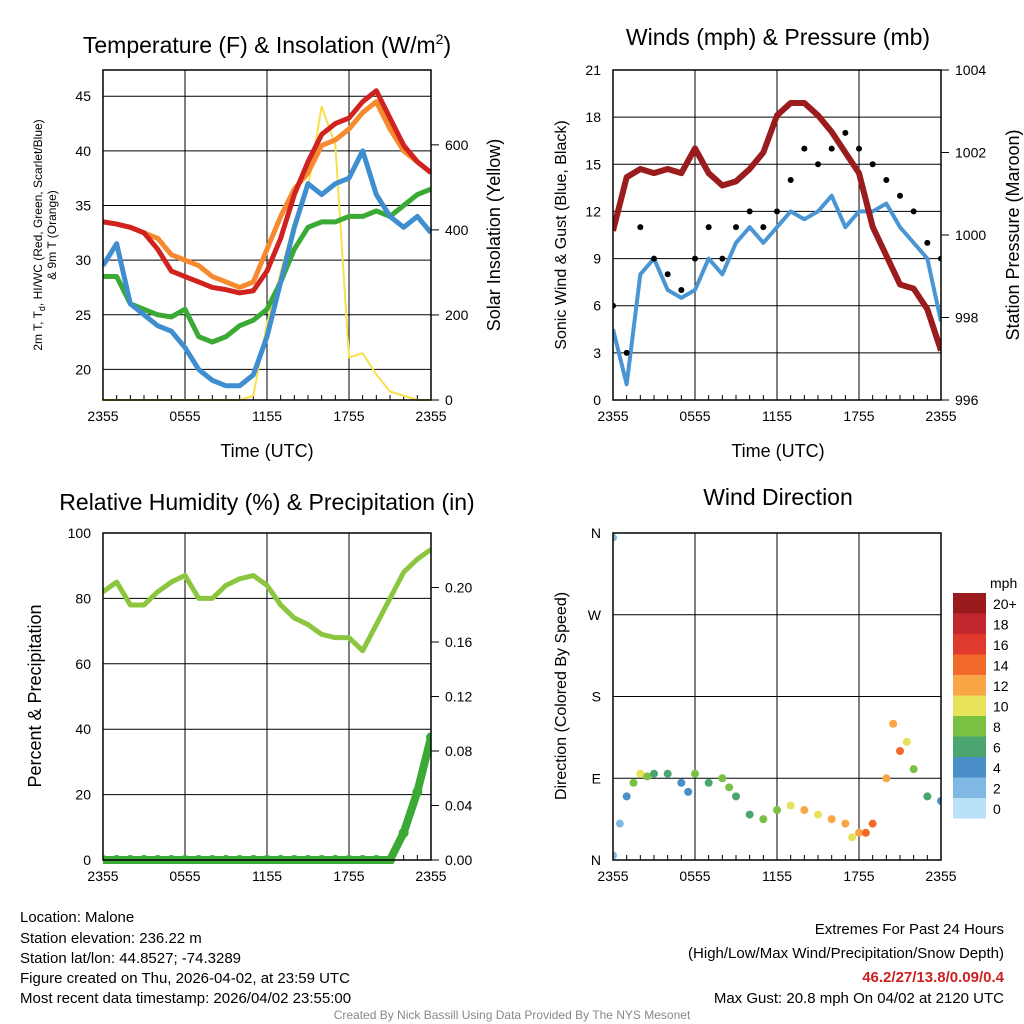  I want to click on y-tick-label: 25, so click(83, 315).